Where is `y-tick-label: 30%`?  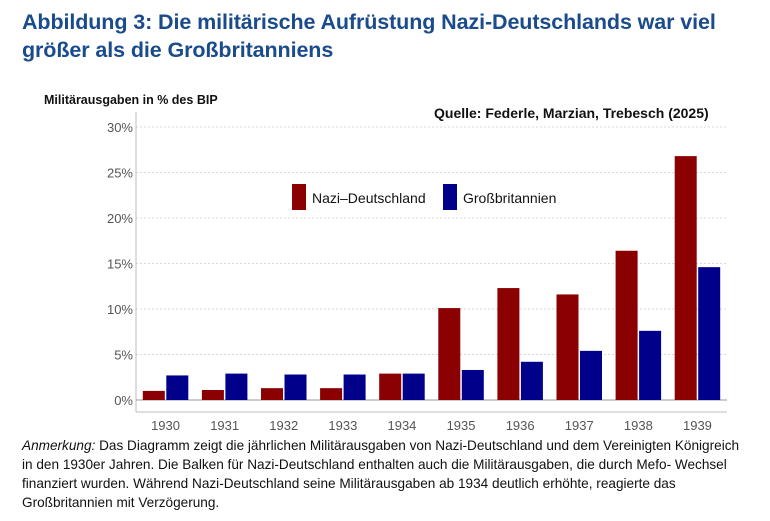 y-tick-label: 30% is located at coordinates (120, 127).